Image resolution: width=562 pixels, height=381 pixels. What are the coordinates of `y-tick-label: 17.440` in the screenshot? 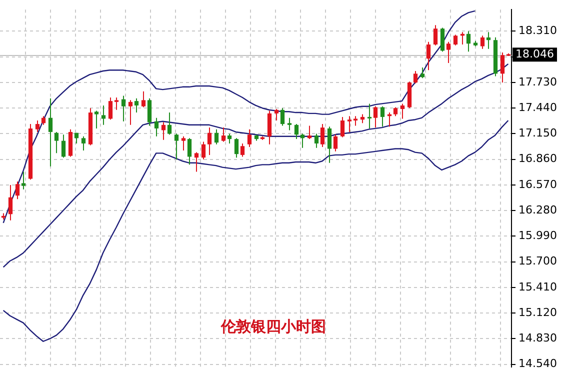 It's located at (538, 107).